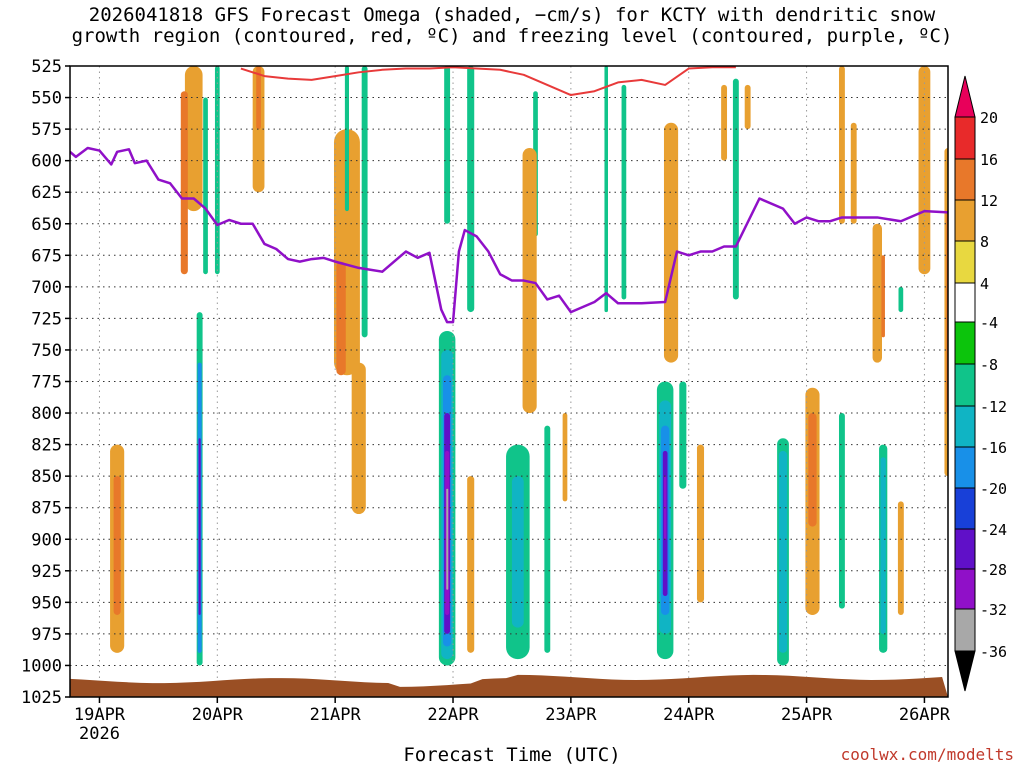 Image resolution: width=1024 pixels, height=768 pixels. I want to click on colorbar-tick-label: -32, so click(993, 610).